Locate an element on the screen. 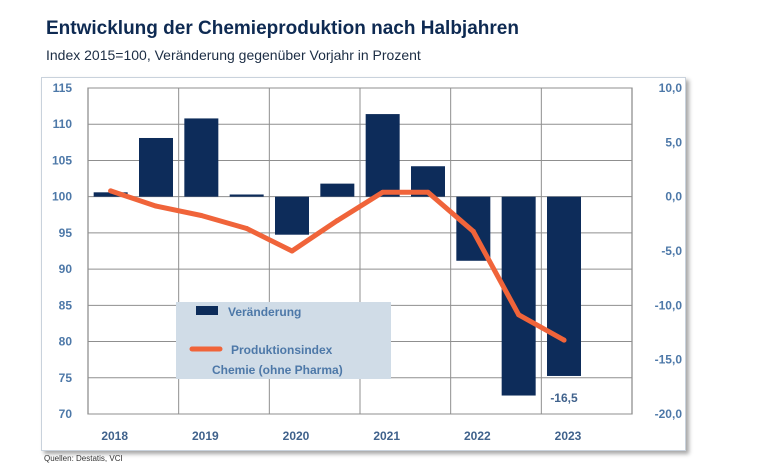  y-right-tick-label: -15,0 is located at coordinates (669, 360).